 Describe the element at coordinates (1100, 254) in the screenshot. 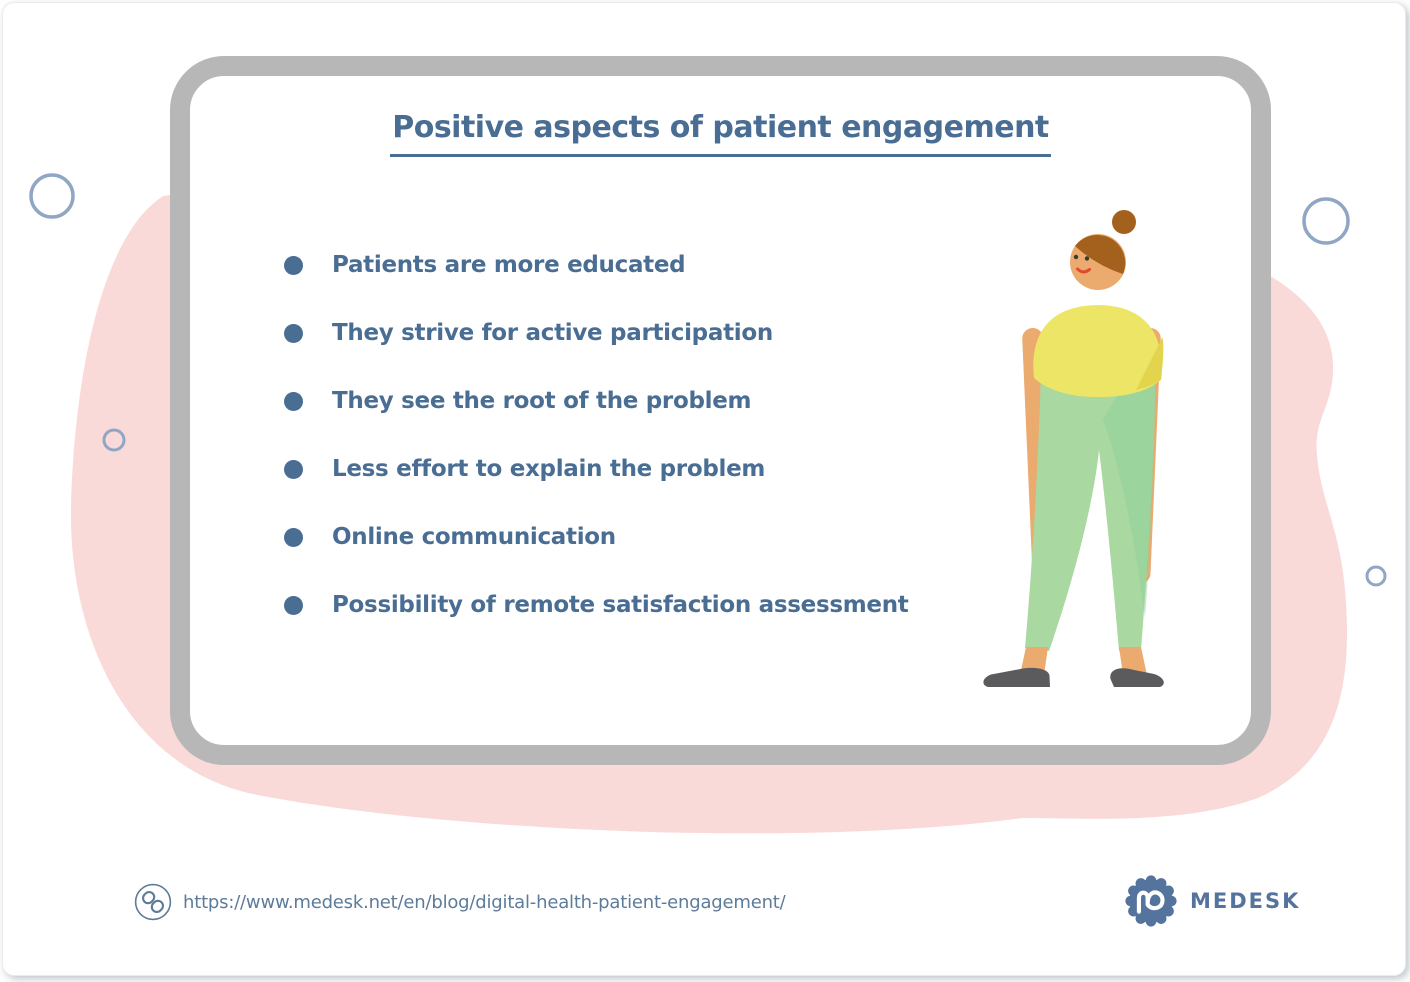

I see `hair` at that location.